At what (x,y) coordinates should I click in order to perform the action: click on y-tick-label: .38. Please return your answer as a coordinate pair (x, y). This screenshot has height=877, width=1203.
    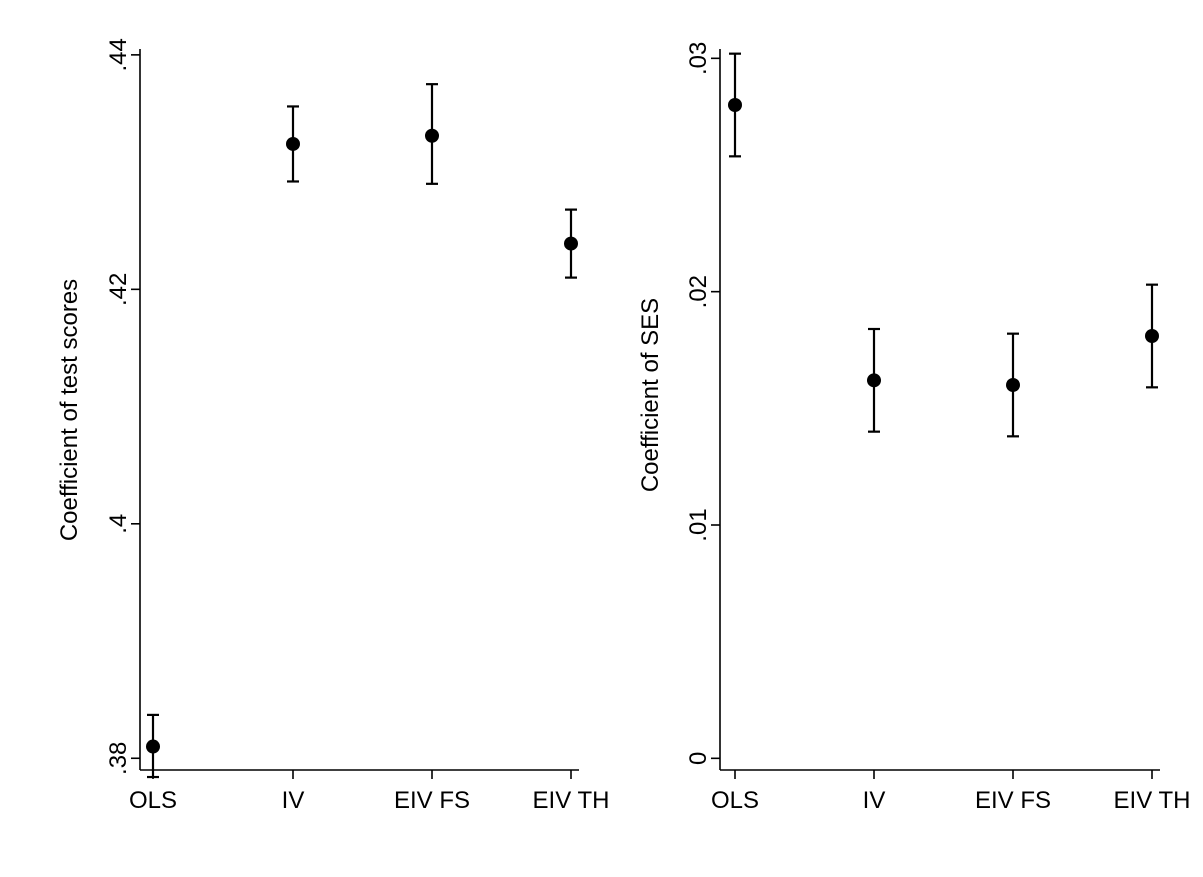
    Looking at the image, I should click on (118, 758).